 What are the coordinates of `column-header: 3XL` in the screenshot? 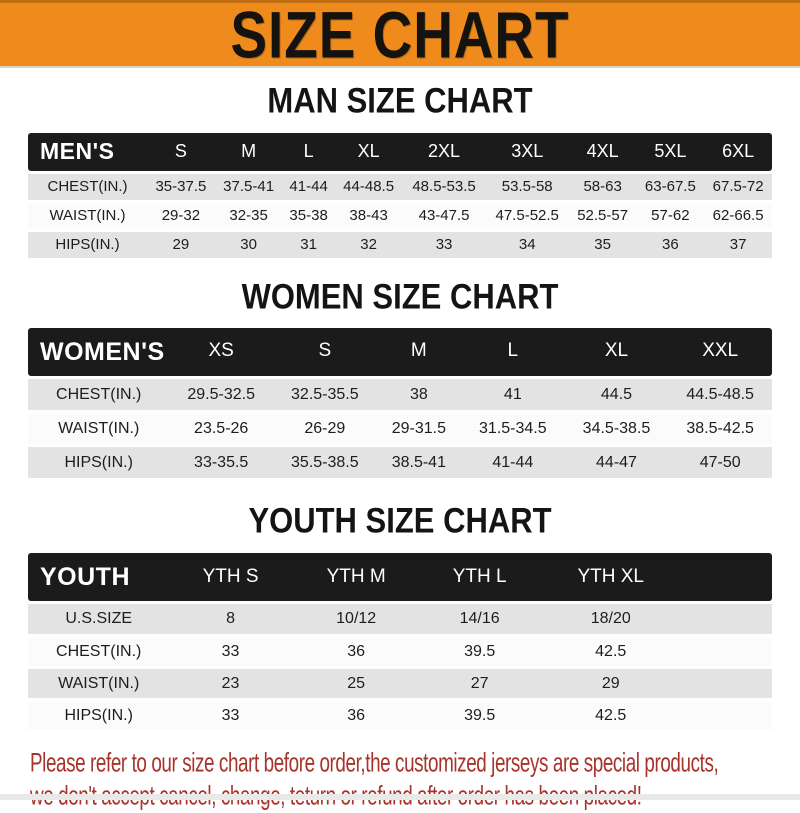 It's located at (527, 152).